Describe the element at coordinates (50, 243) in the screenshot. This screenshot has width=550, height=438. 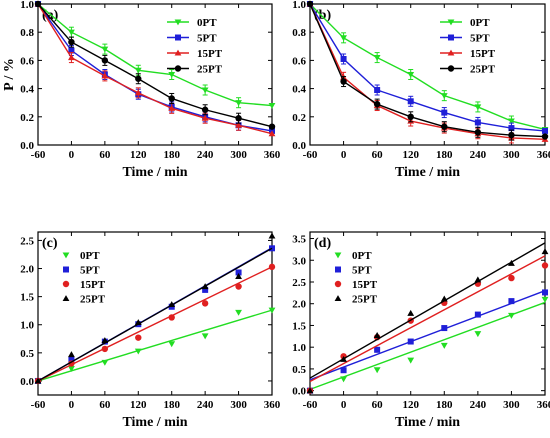
I see `panel-label: (c)` at that location.